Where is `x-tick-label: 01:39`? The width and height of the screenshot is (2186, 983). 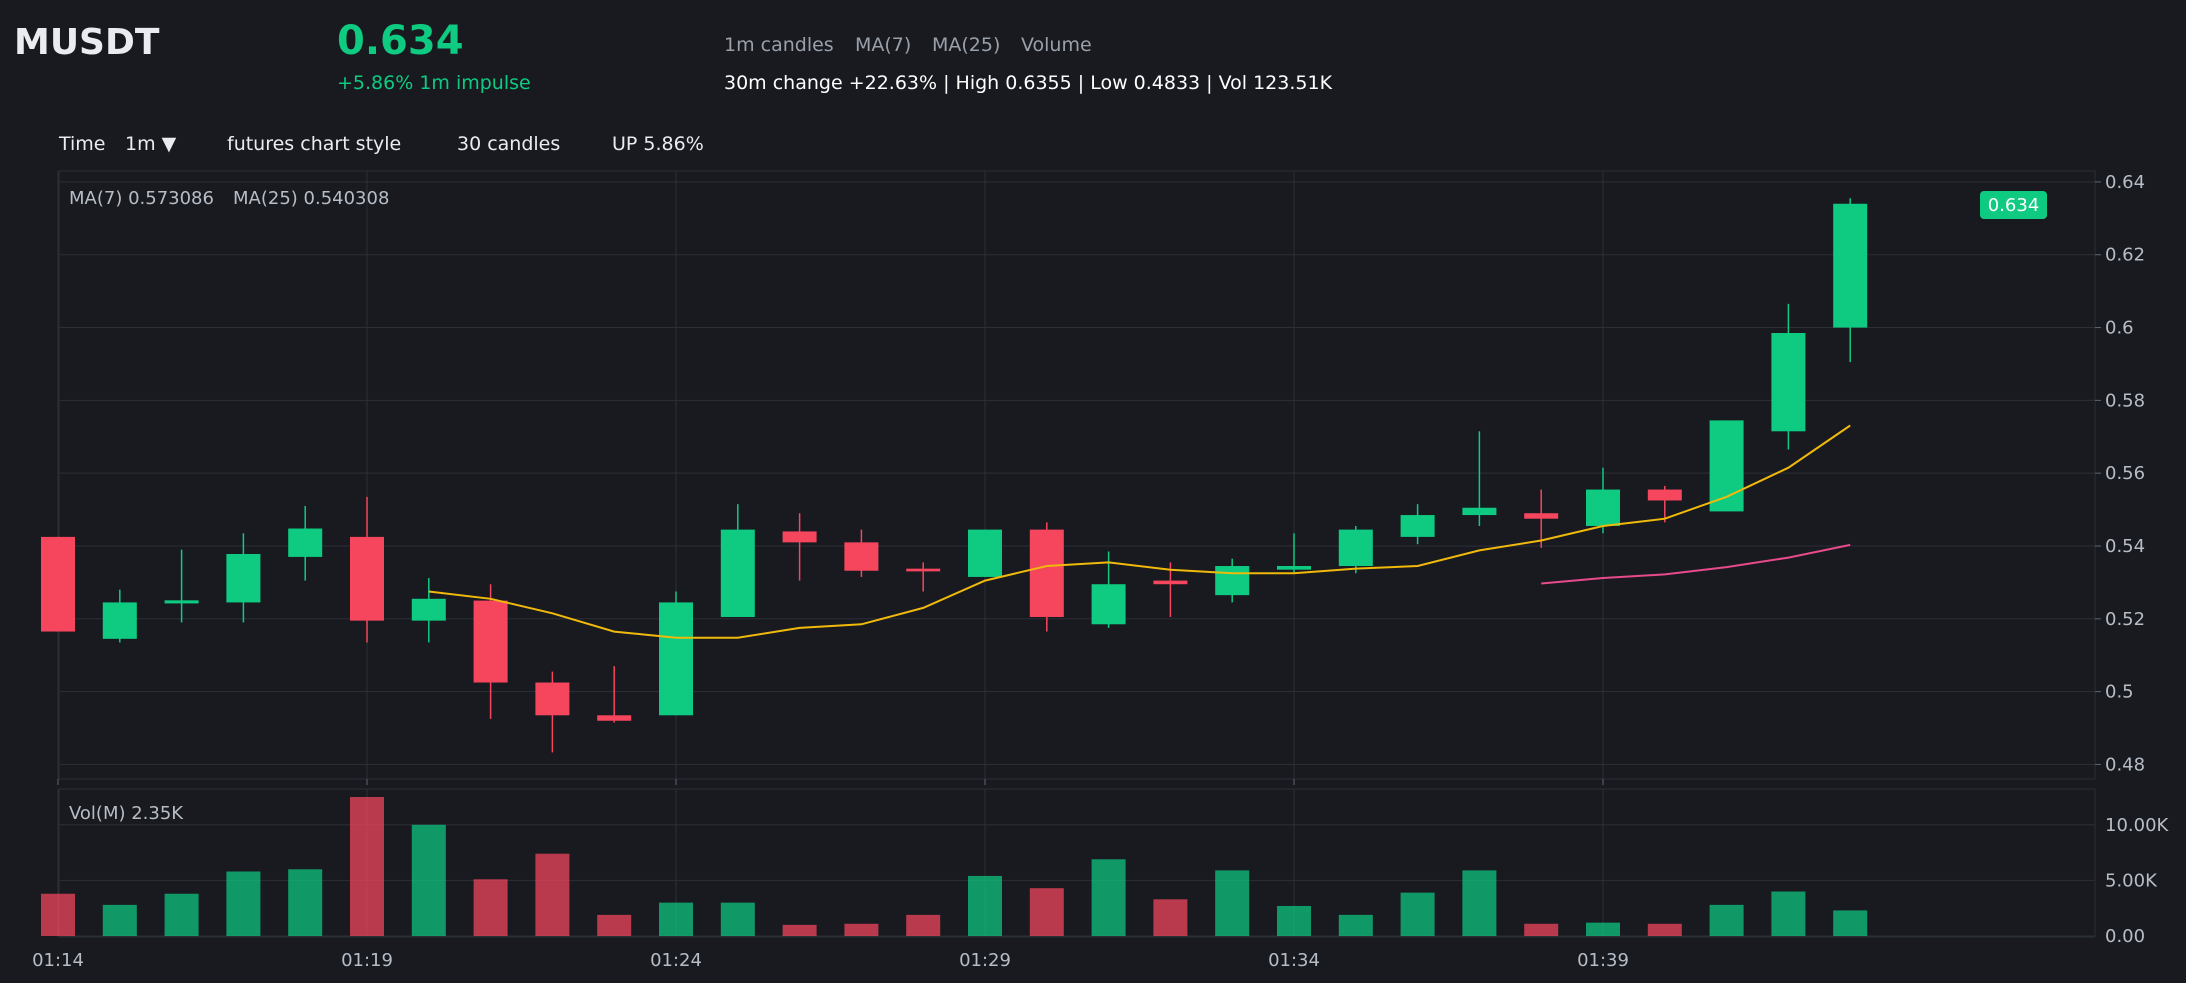 x-tick-label: 01:39 is located at coordinates (1603, 960).